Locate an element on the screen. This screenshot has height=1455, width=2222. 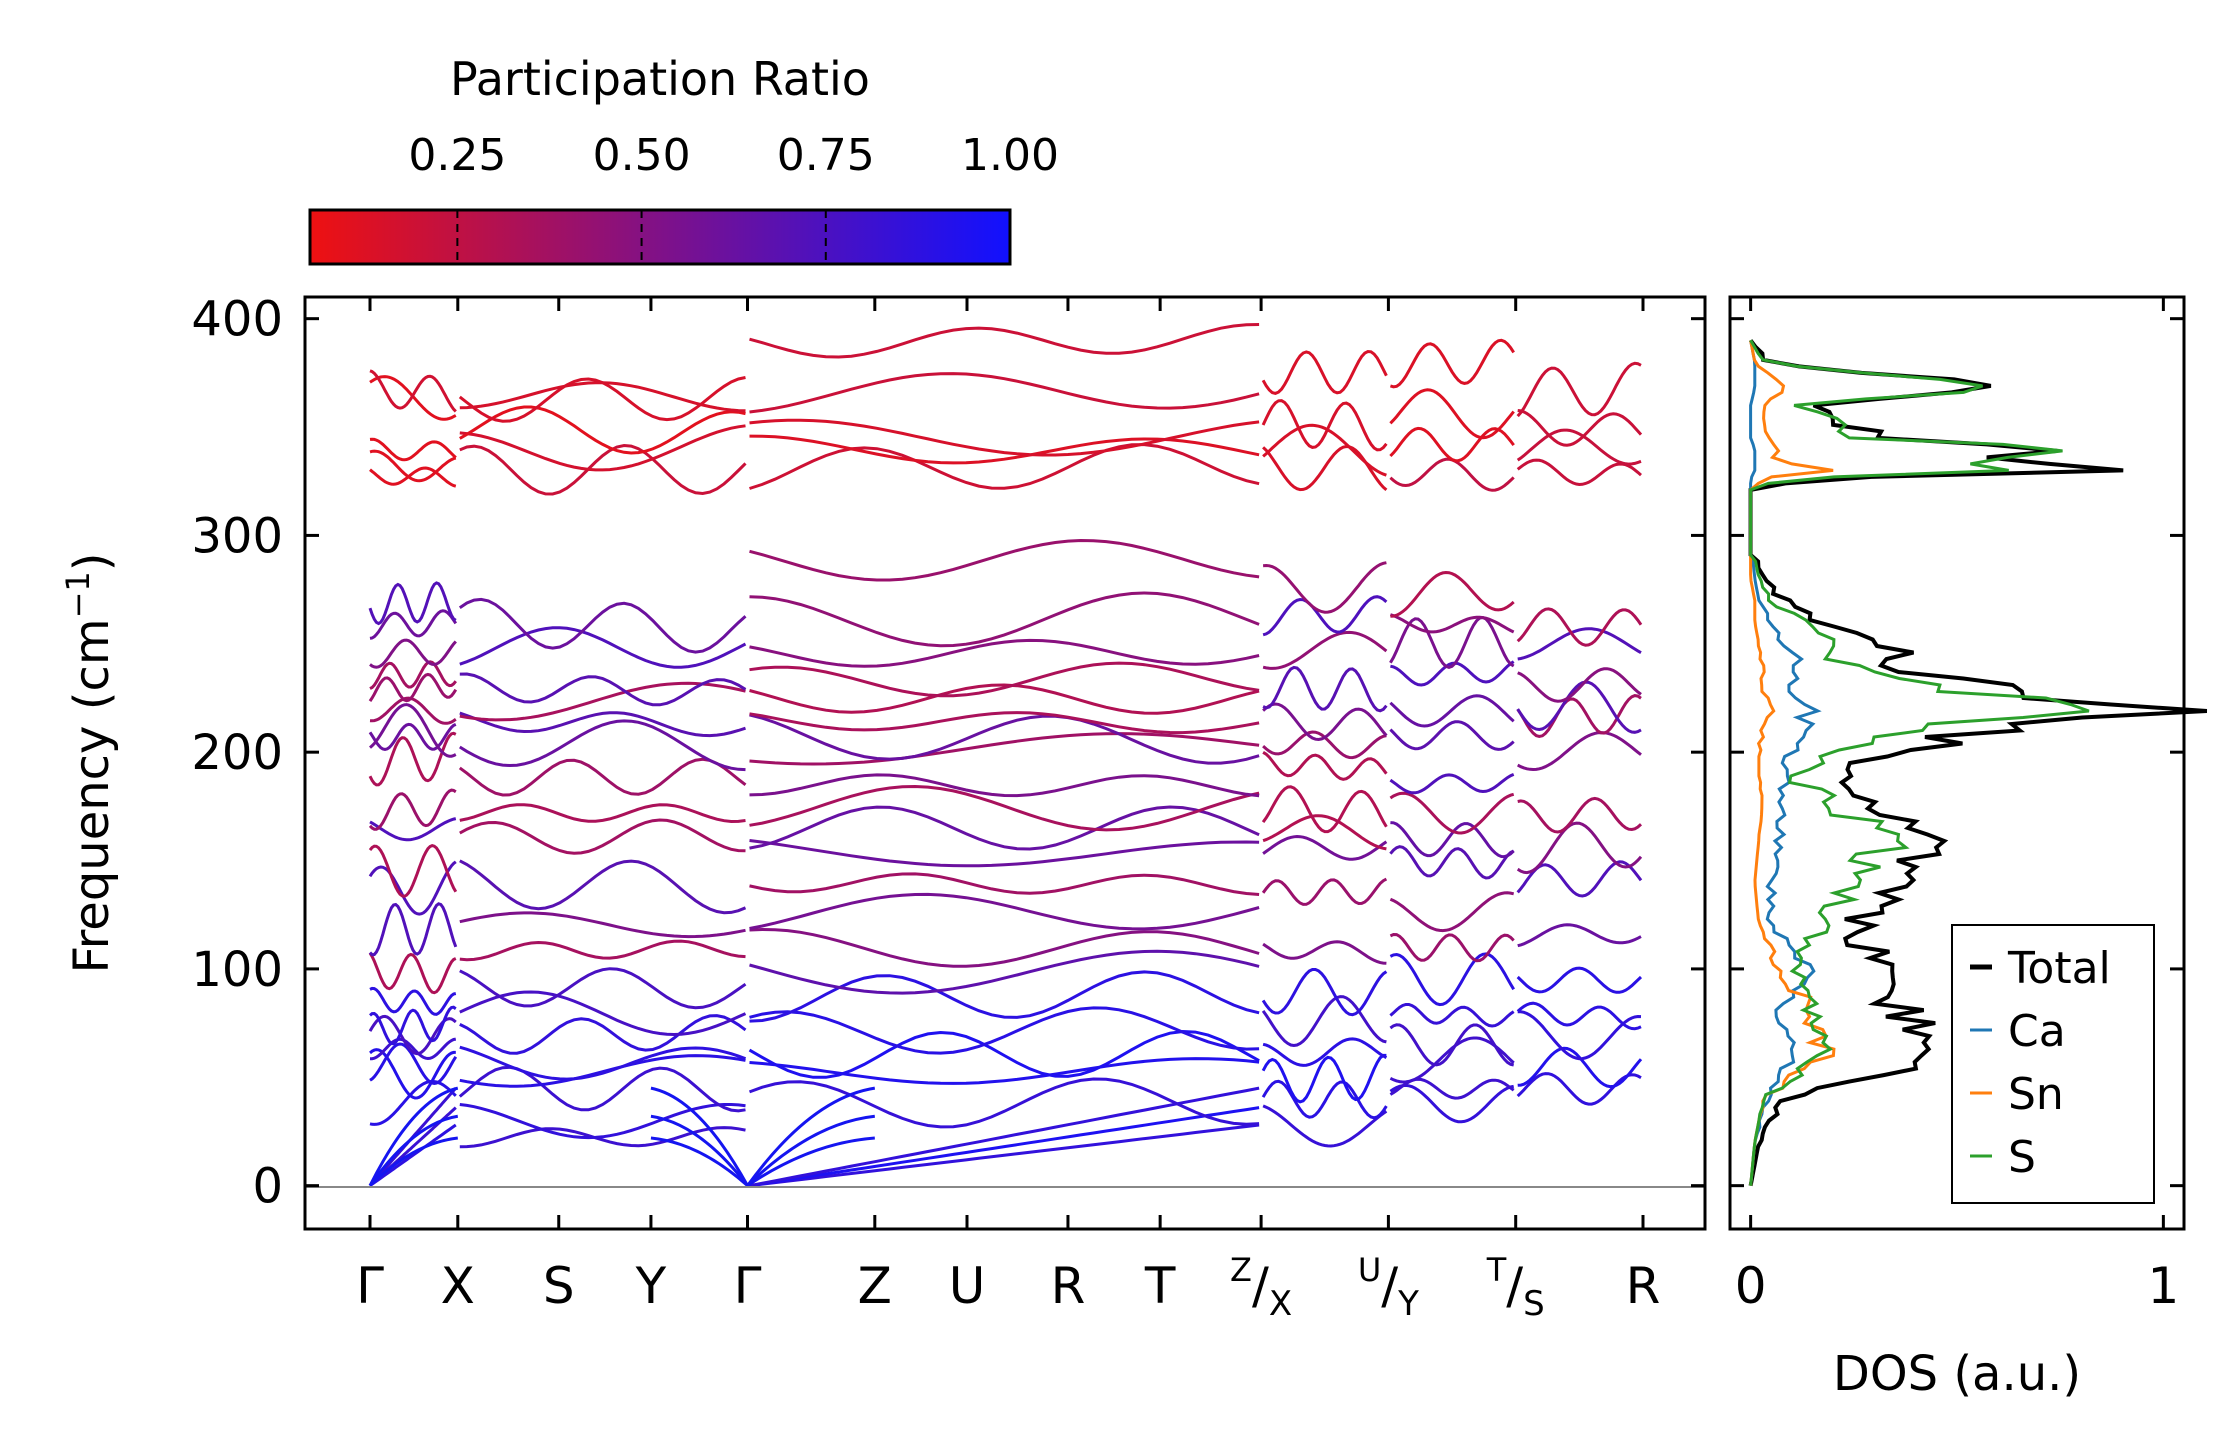
dos-plot-frame is located at coordinates (1957, 763).